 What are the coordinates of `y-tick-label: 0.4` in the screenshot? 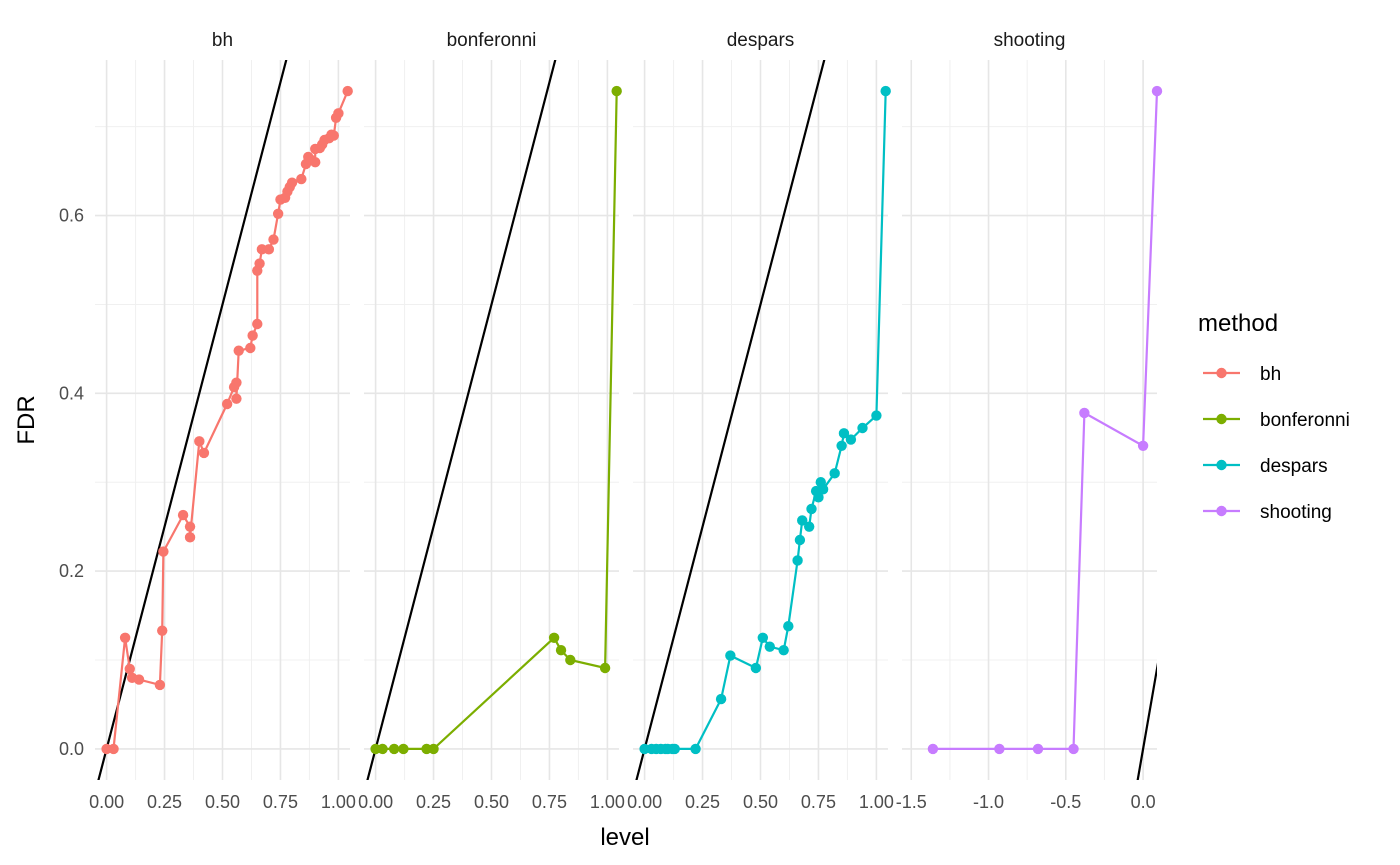 It's located at (71, 393).